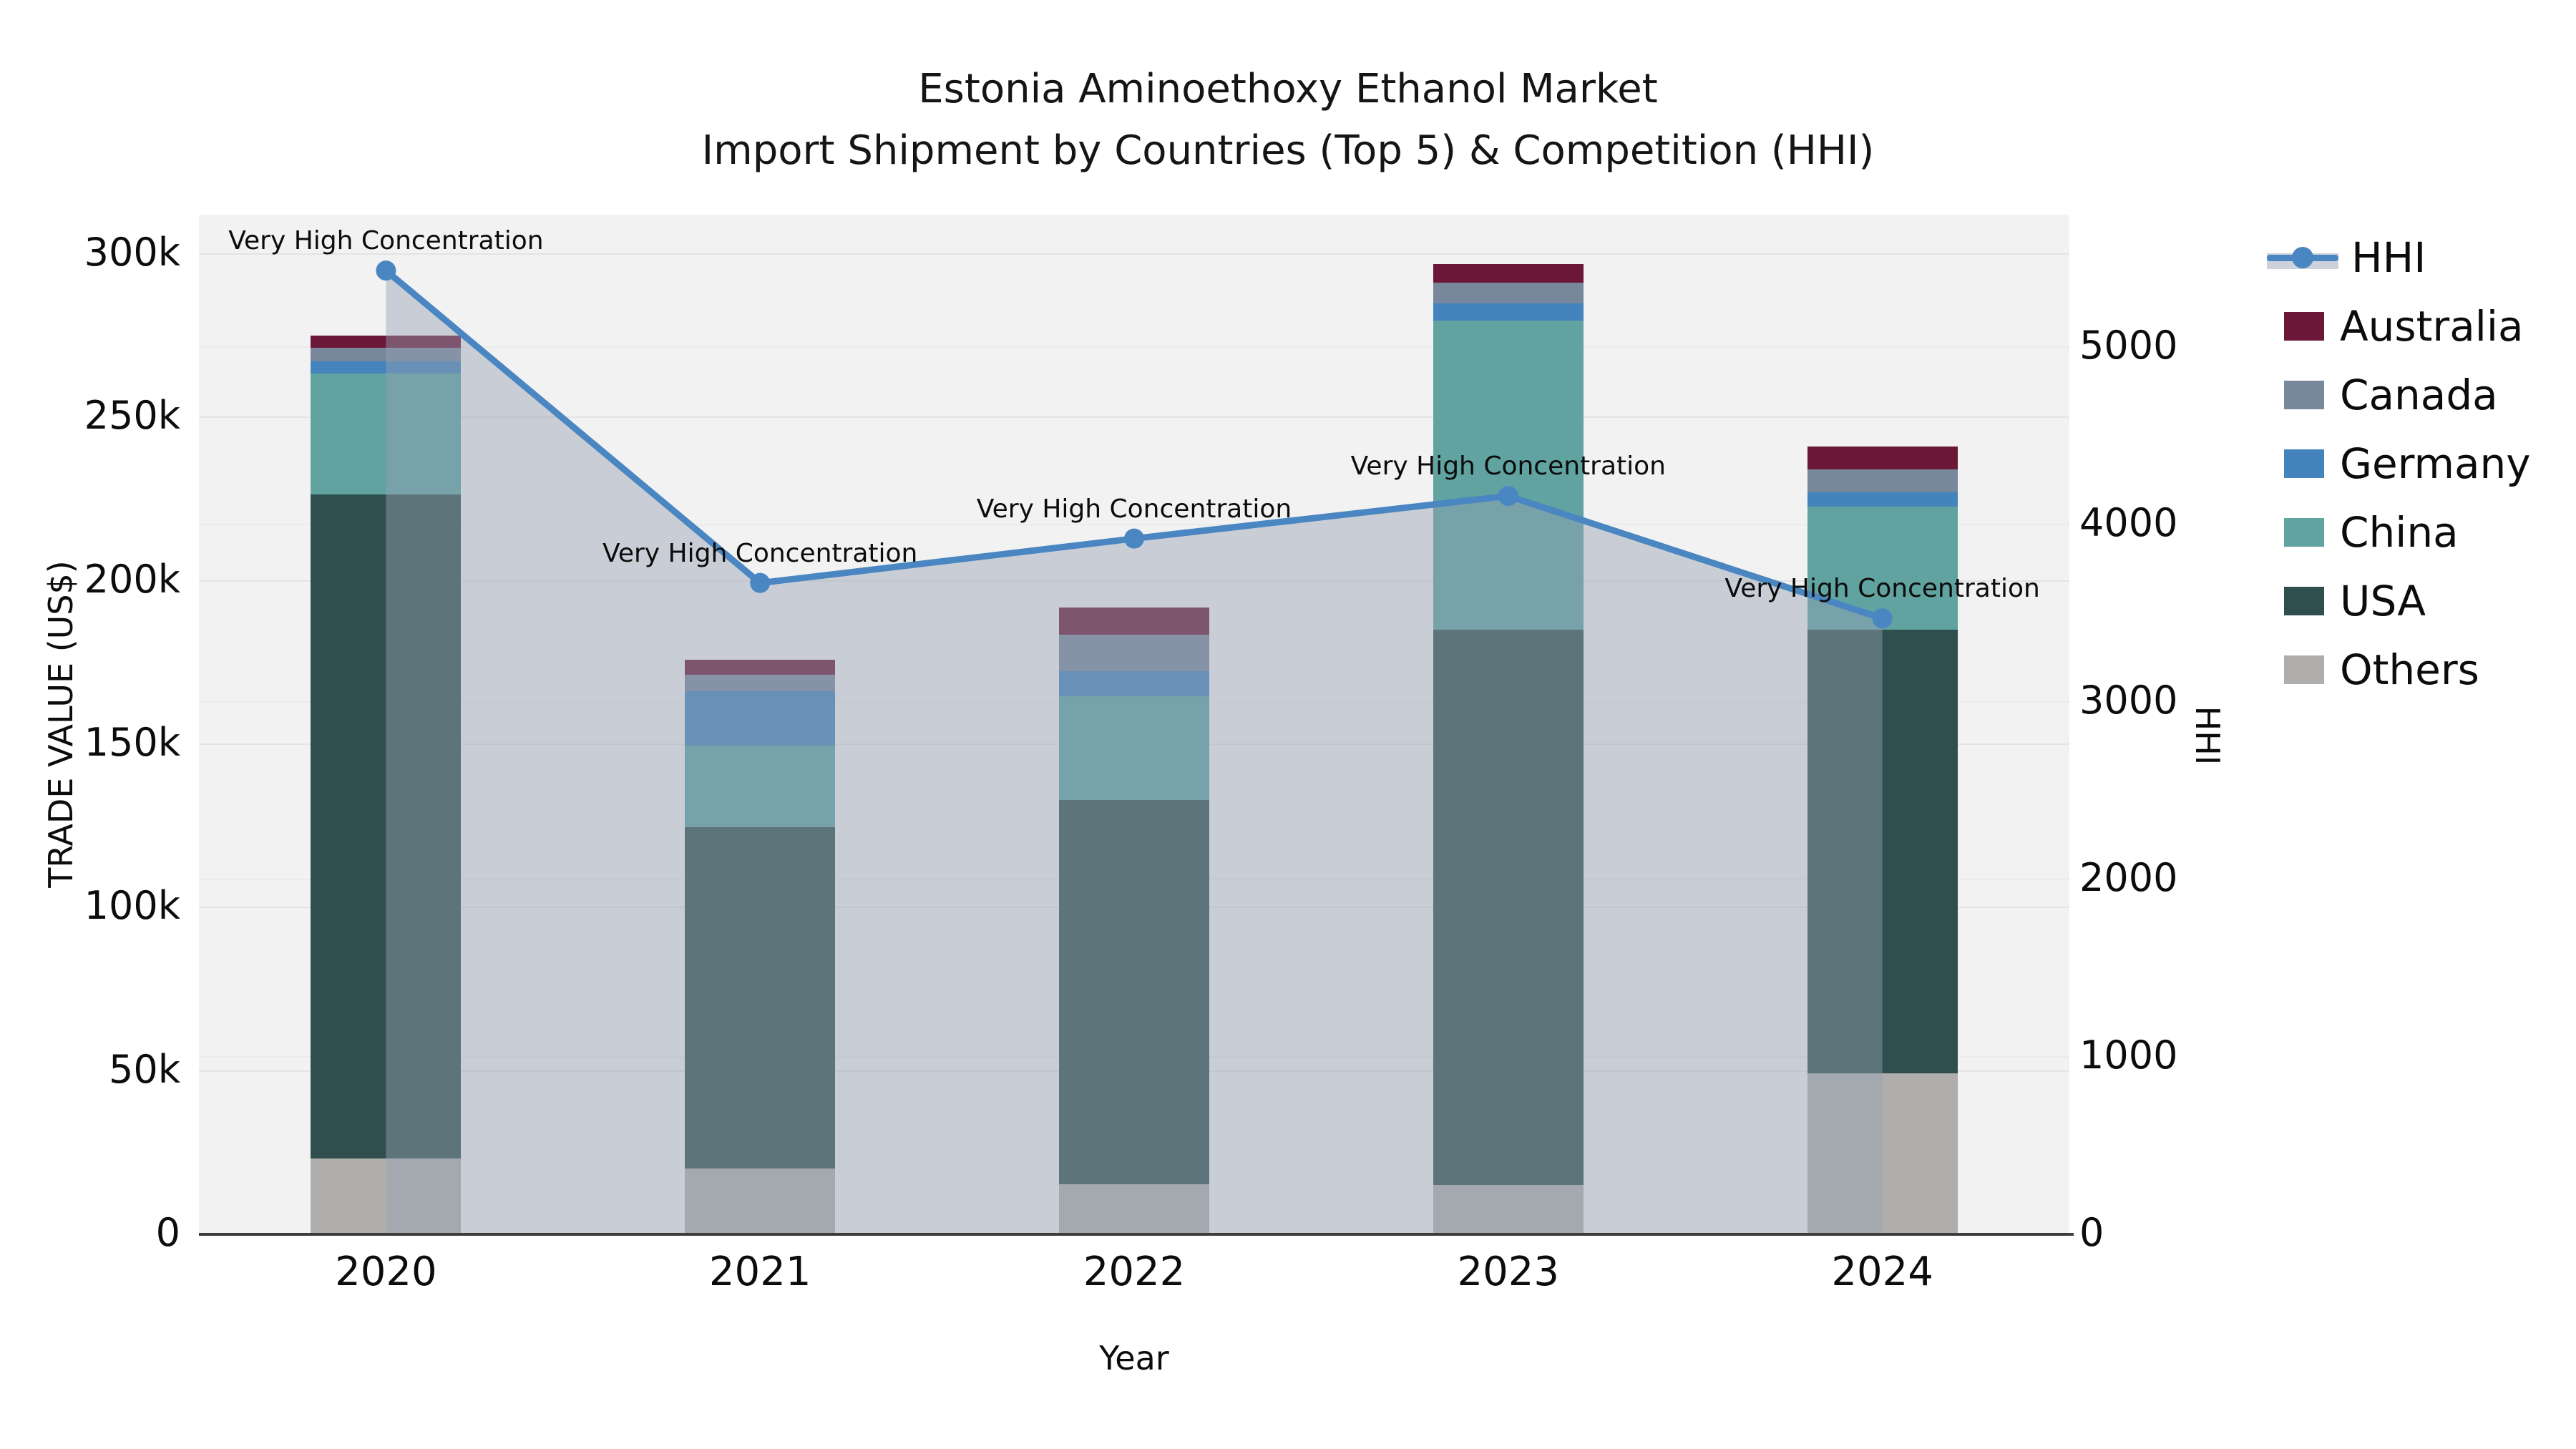 Image resolution: width=2576 pixels, height=1449 pixels. I want to click on legend-label-australia: Australia, so click(2432, 326).